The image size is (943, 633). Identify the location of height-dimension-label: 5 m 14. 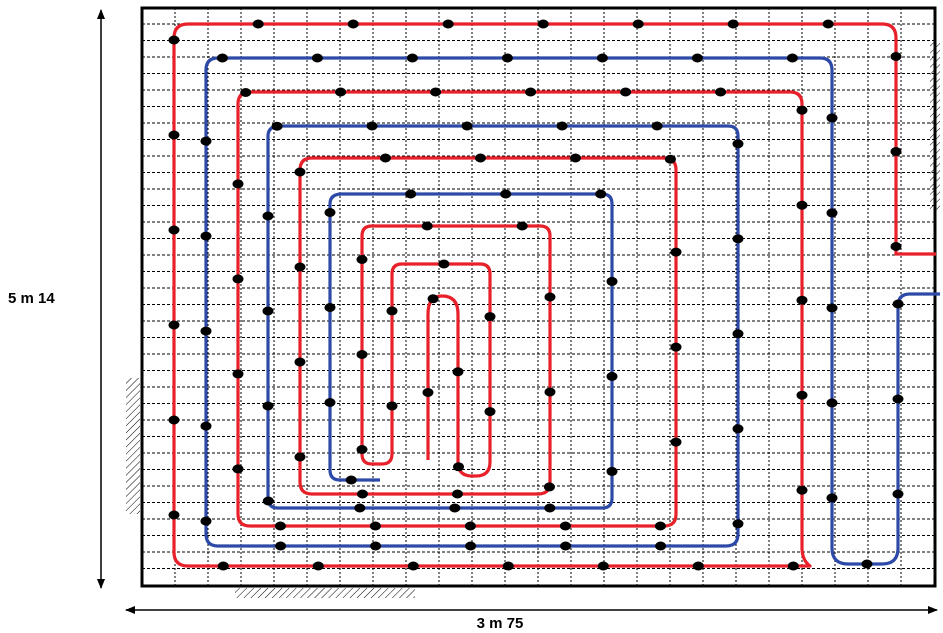
(31, 298).